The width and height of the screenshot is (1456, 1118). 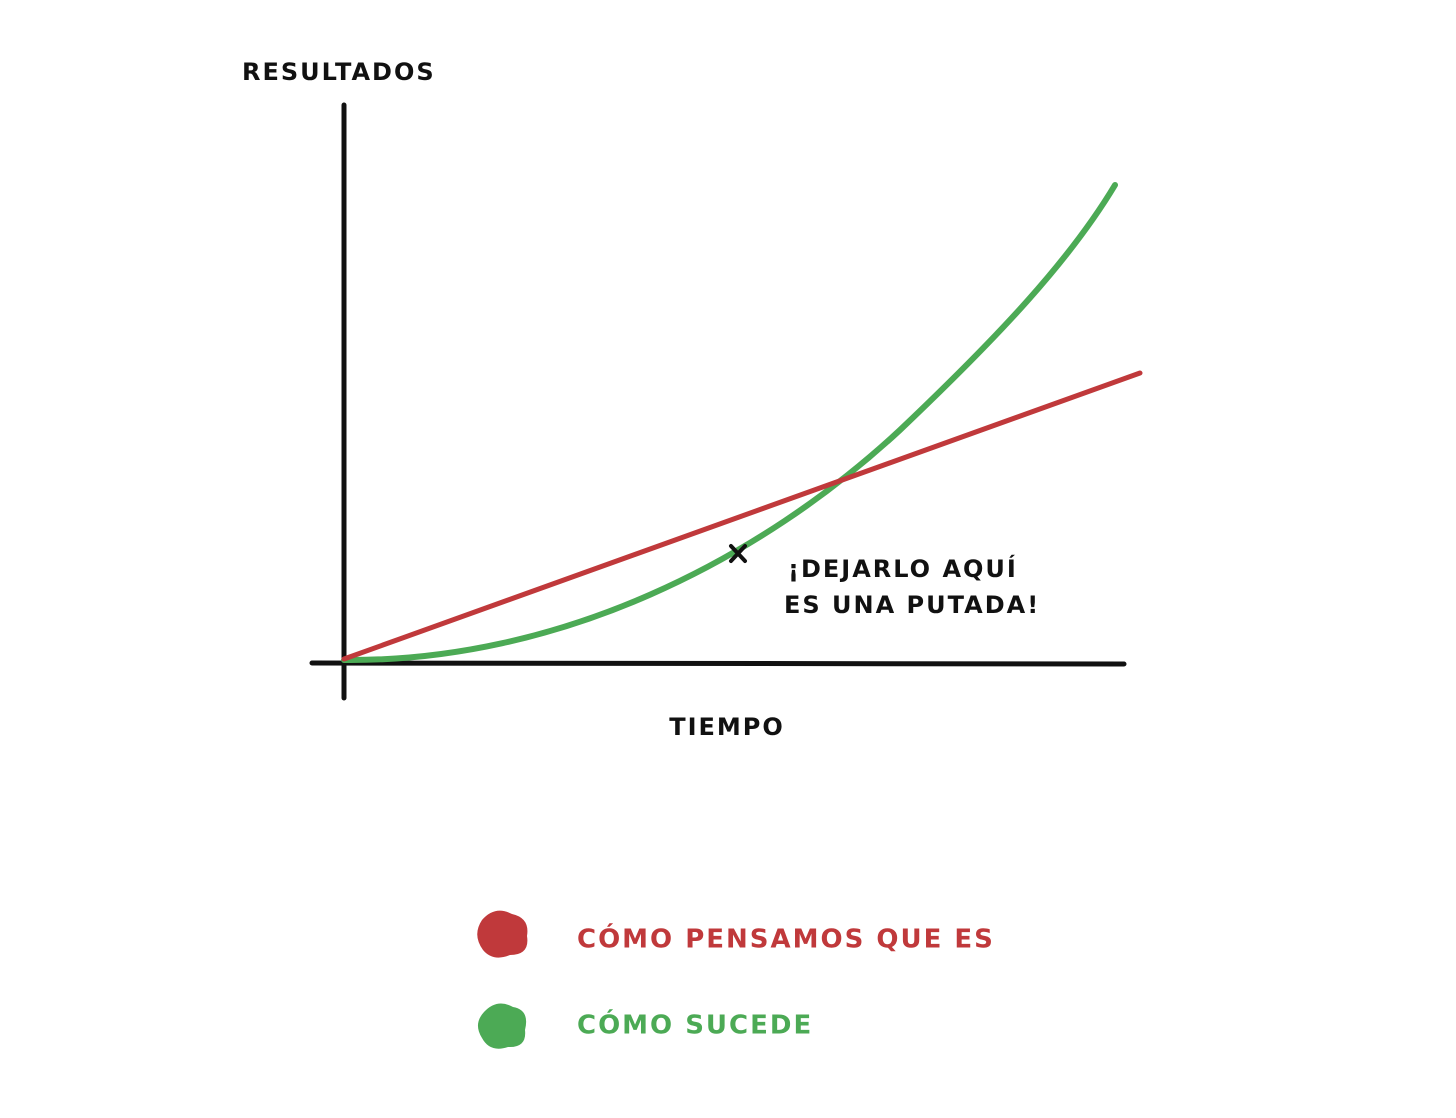 I want to click on annotation-line: ES UNA PUTADA!, so click(x=912, y=605).